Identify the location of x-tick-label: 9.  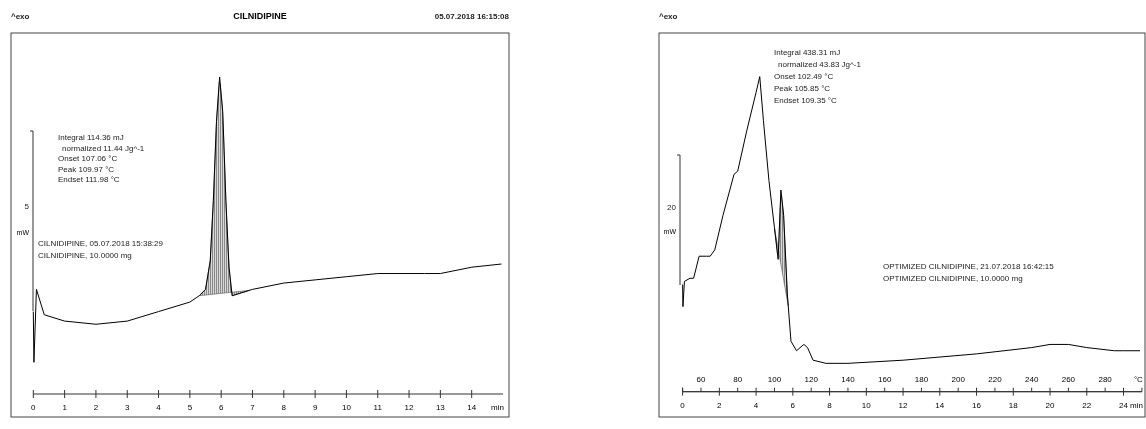
(315, 407).